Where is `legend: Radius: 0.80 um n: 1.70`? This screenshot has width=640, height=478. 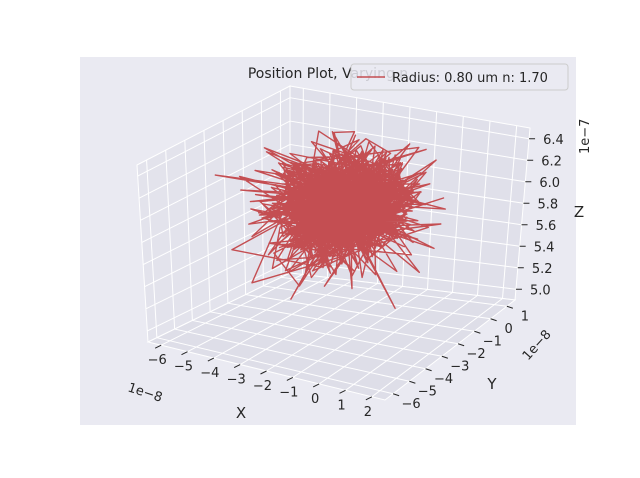 legend: Radius: 0.80 um n: 1.70 is located at coordinates (459, 77).